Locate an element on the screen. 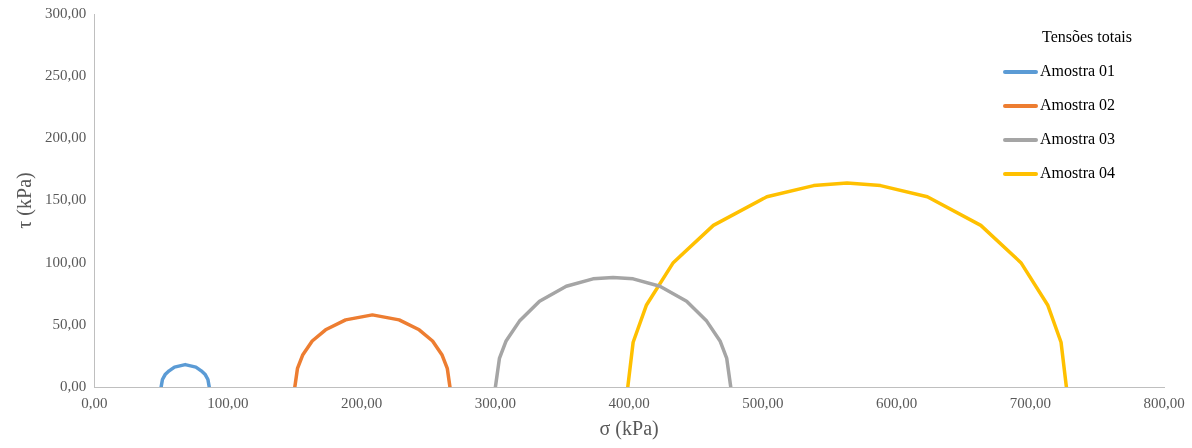 The image size is (1192, 448). y-tick-label: 250,00 is located at coordinates (66, 75).